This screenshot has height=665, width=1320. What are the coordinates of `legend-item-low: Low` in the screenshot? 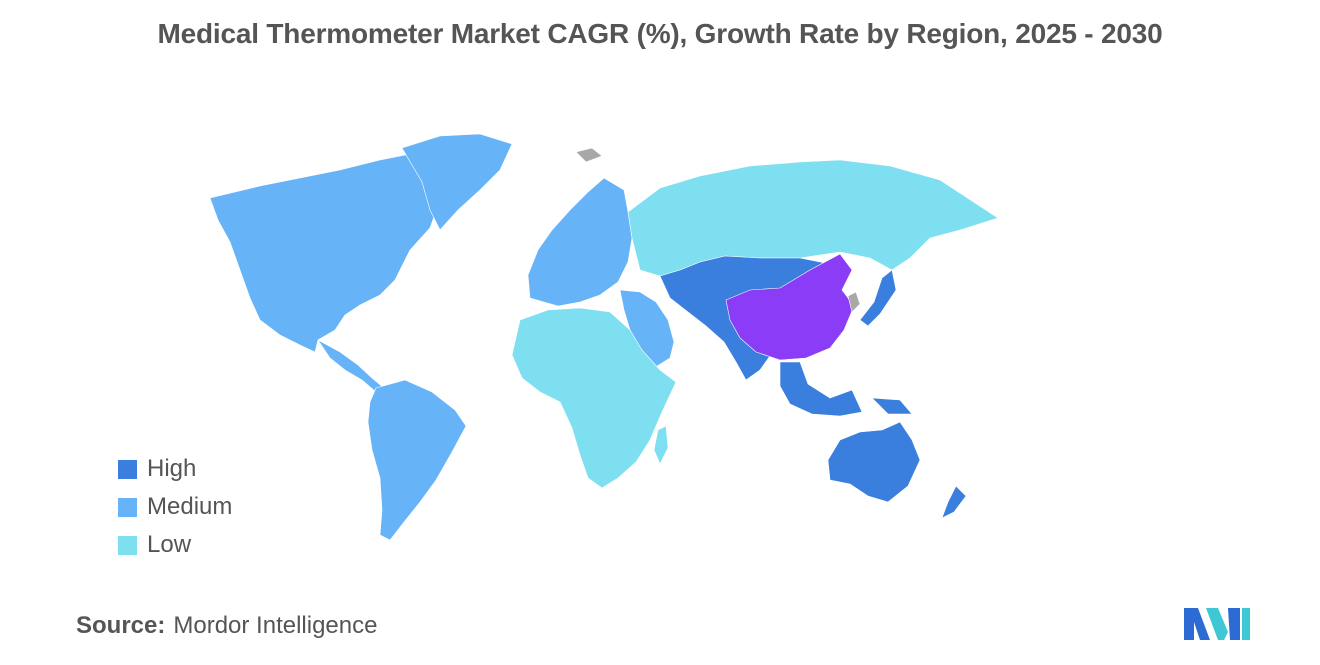 It's located at (175, 545).